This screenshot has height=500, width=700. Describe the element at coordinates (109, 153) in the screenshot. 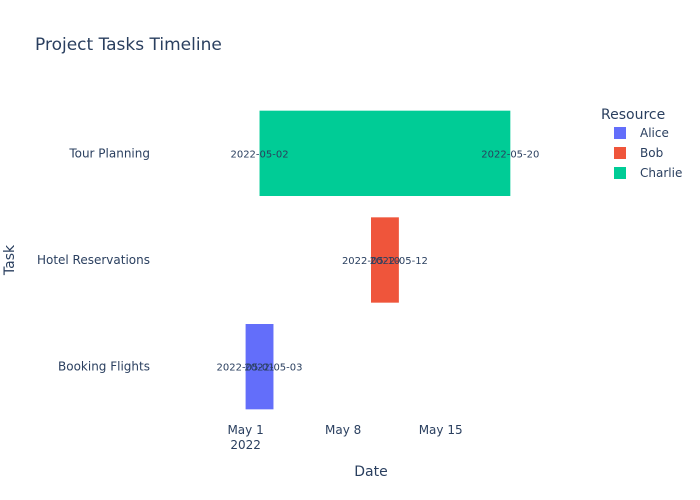

I see `y-tick-label: Tour Planning` at that location.